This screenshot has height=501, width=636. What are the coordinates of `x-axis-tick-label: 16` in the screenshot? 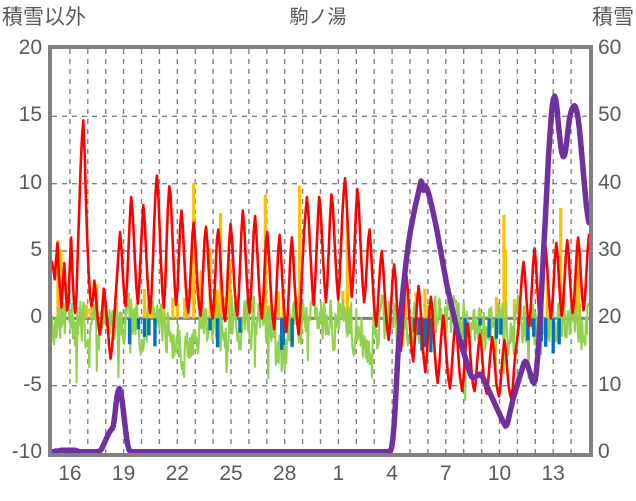 It's located at (70, 473).